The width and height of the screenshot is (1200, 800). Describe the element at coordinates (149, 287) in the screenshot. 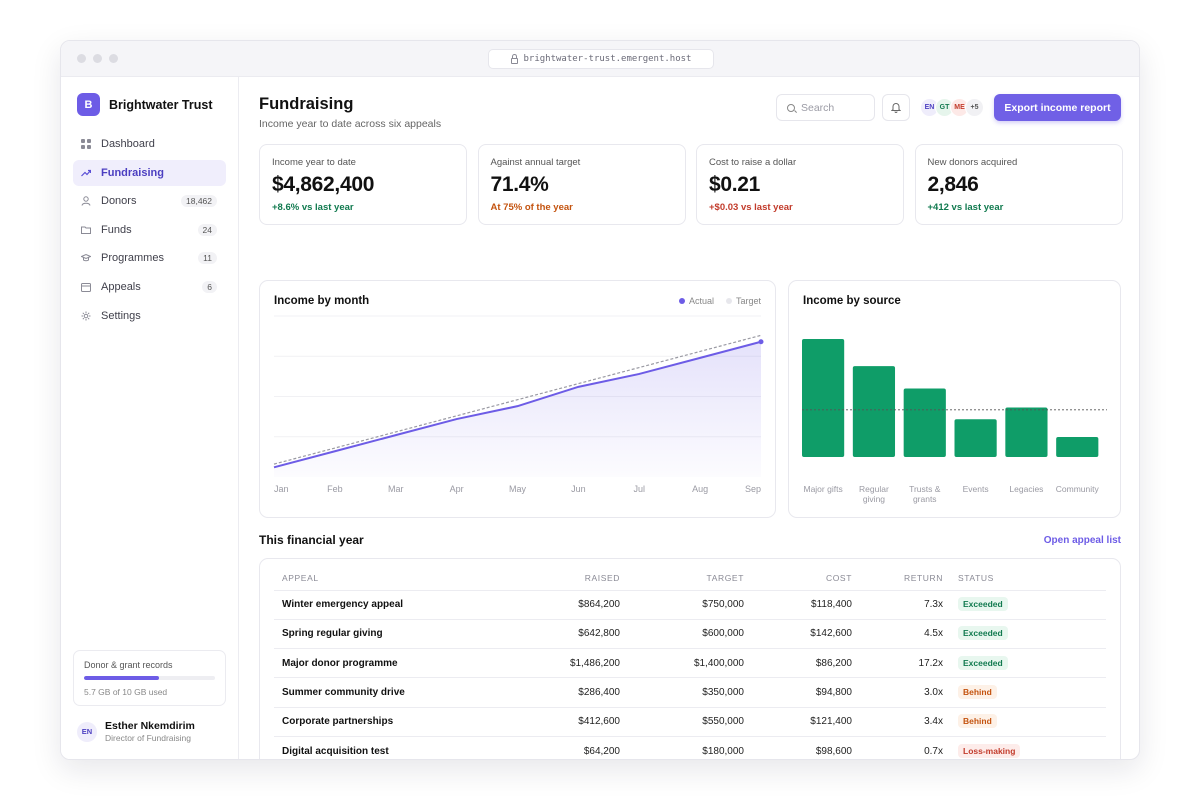

I see `sidebar-item-appeals: Appeals 6` at that location.